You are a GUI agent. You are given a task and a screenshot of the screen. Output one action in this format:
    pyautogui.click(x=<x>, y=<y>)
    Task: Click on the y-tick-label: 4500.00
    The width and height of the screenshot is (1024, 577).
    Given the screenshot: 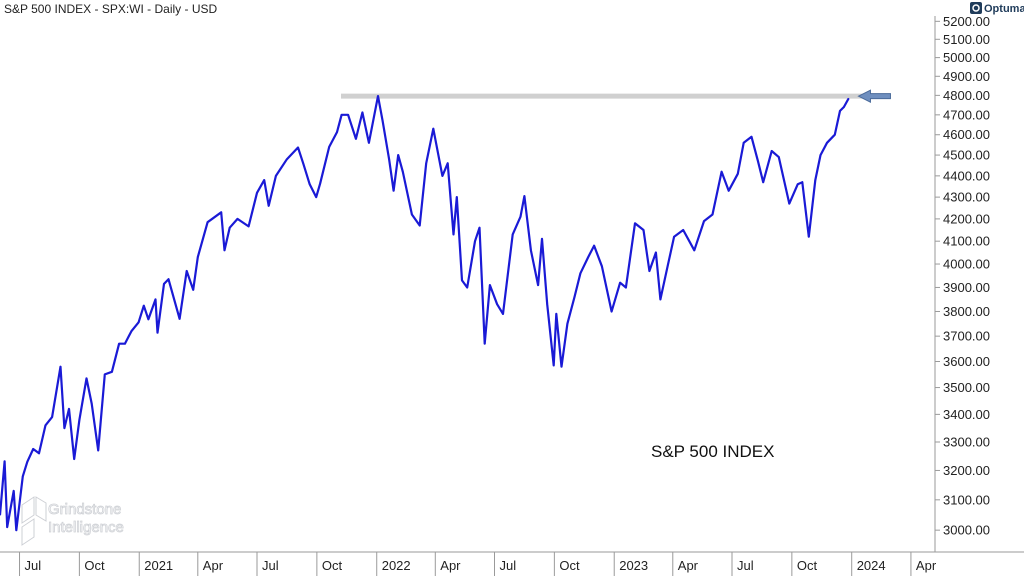 What is the action you would take?
    pyautogui.click(x=966, y=155)
    